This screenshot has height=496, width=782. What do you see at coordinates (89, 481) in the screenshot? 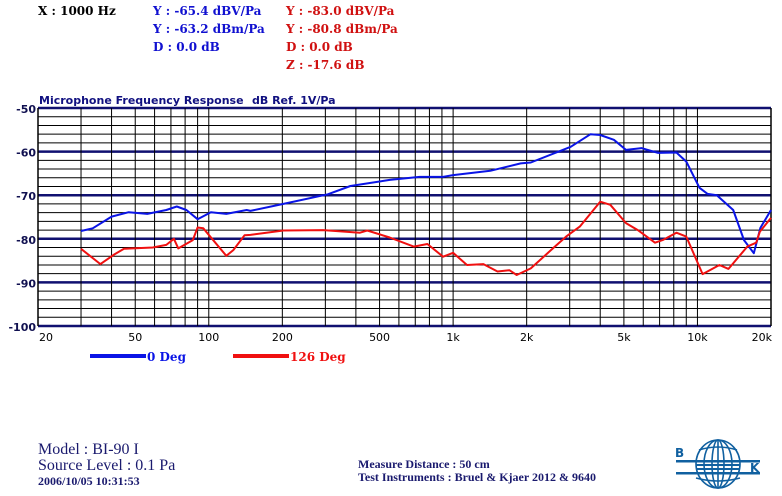
I see `datetime-label: 2006/10/05 10:31:53` at bounding box center [89, 481].